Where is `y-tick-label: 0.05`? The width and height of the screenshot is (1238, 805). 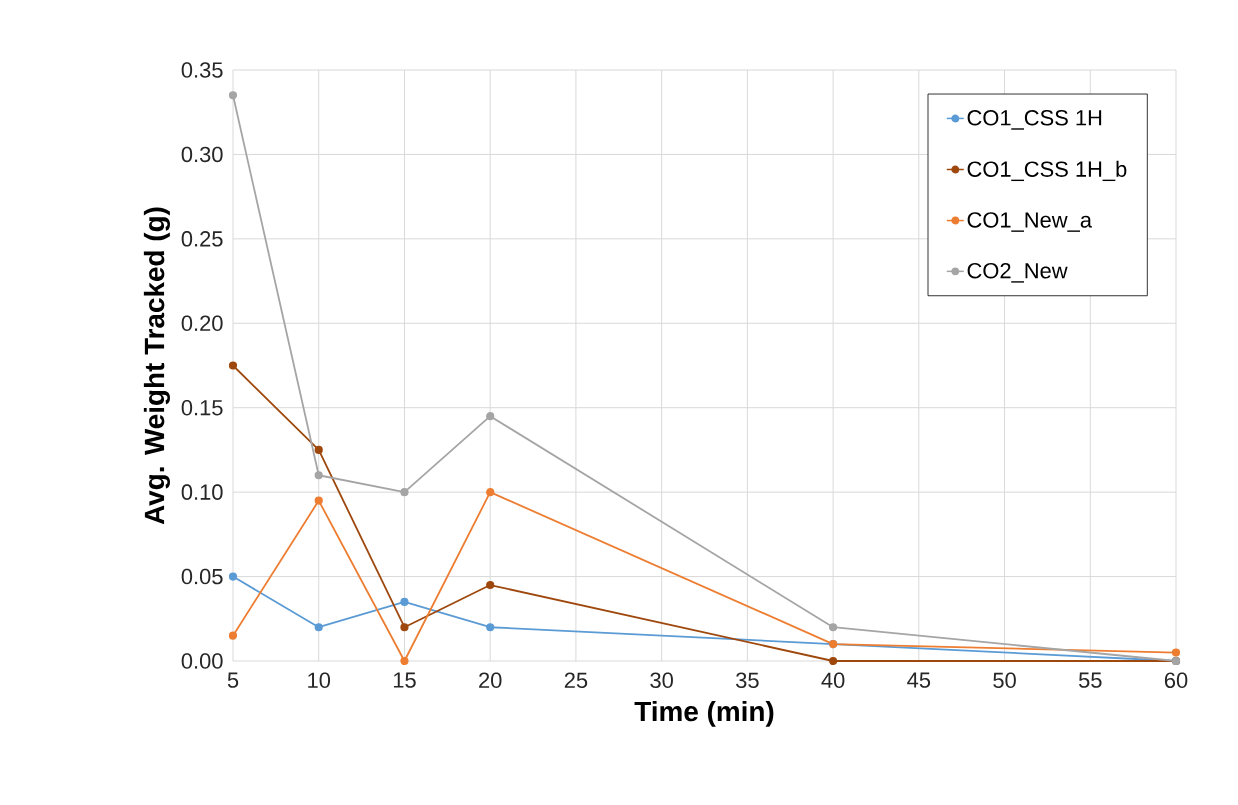 y-tick-label: 0.05 is located at coordinates (202, 576).